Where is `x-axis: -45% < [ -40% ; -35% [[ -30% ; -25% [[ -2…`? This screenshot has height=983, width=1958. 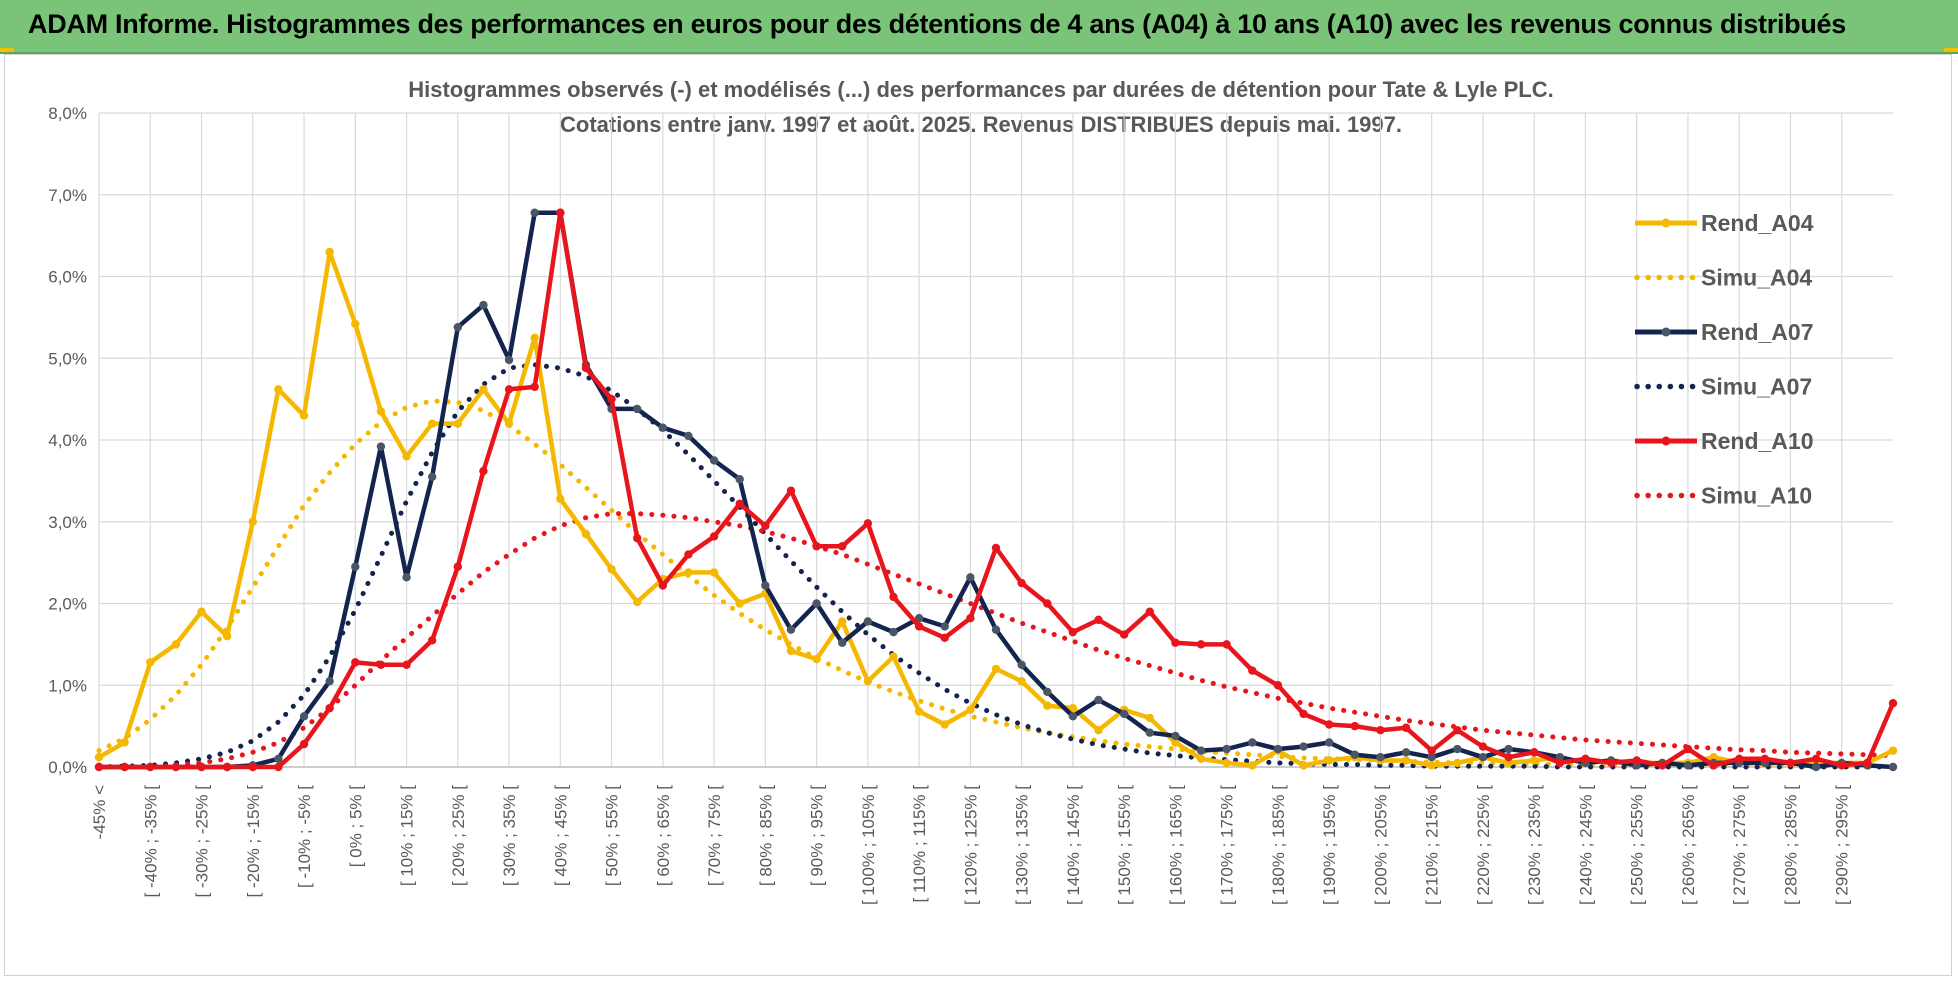 x-axis: -45% < [ -40% ; -35% [[ -30% ; -25% [[ -2… is located at coordinates (991, 835).